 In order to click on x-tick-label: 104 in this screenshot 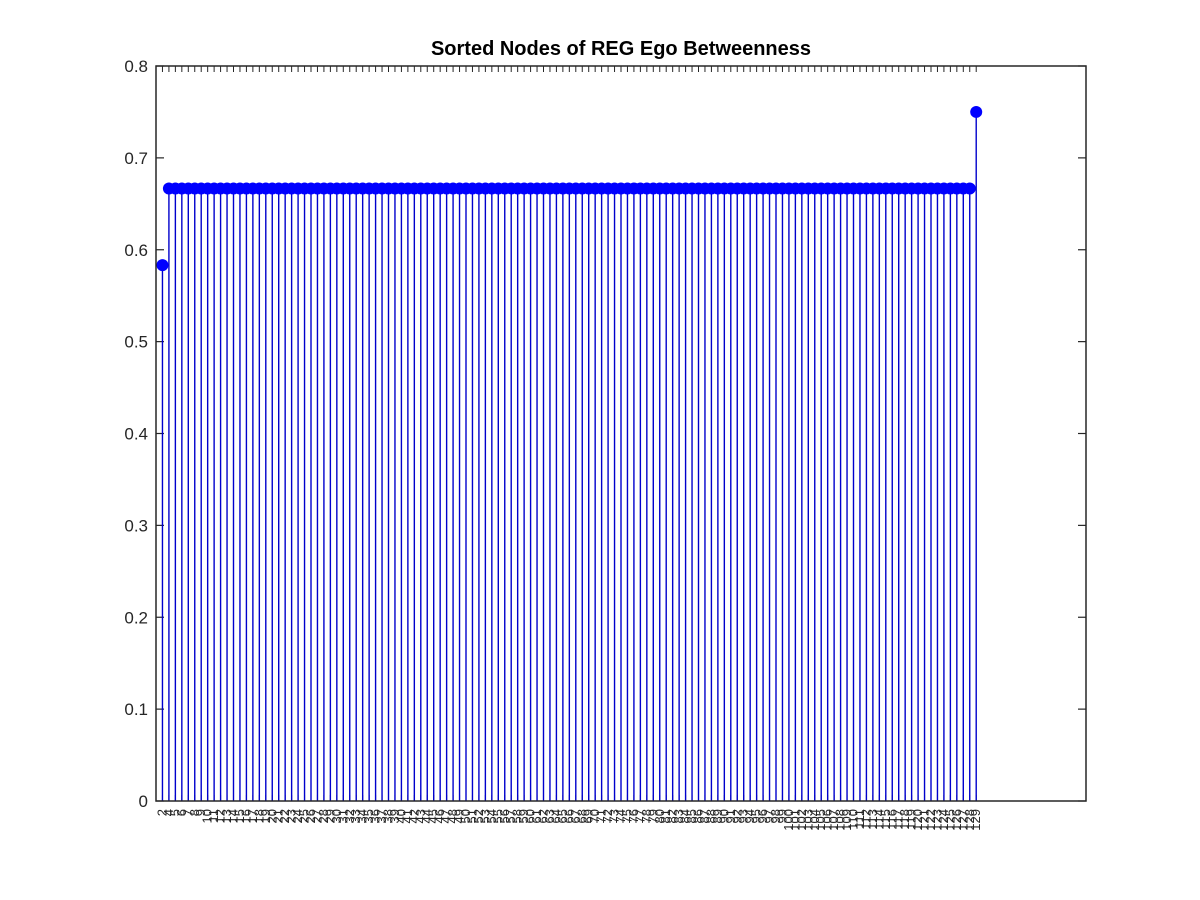, I will do `click(814, 820)`.